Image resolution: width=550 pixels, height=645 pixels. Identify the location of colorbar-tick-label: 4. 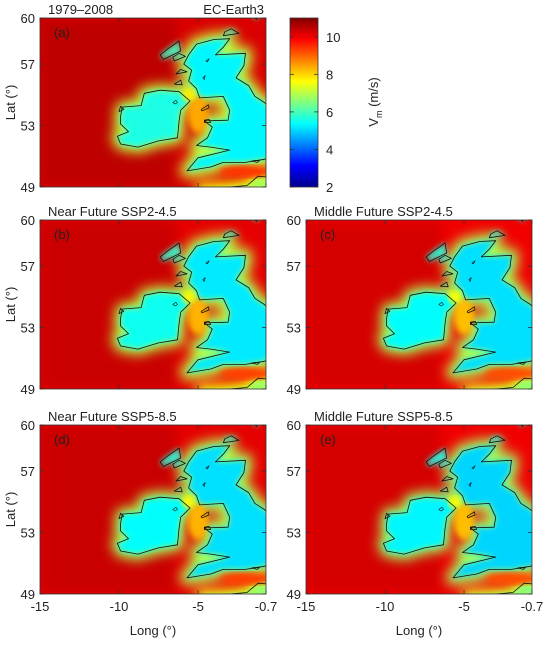
(329, 149).